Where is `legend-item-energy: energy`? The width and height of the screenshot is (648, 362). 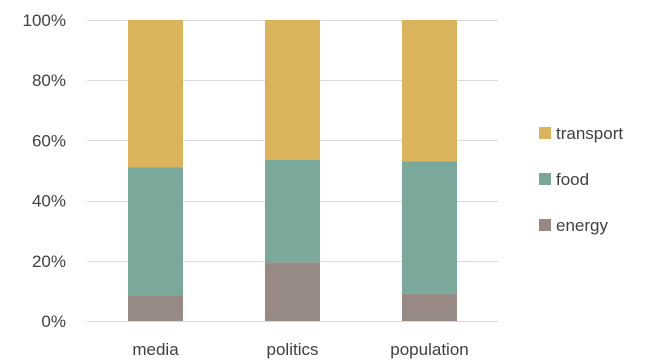 legend-item-energy: energy is located at coordinates (573, 225).